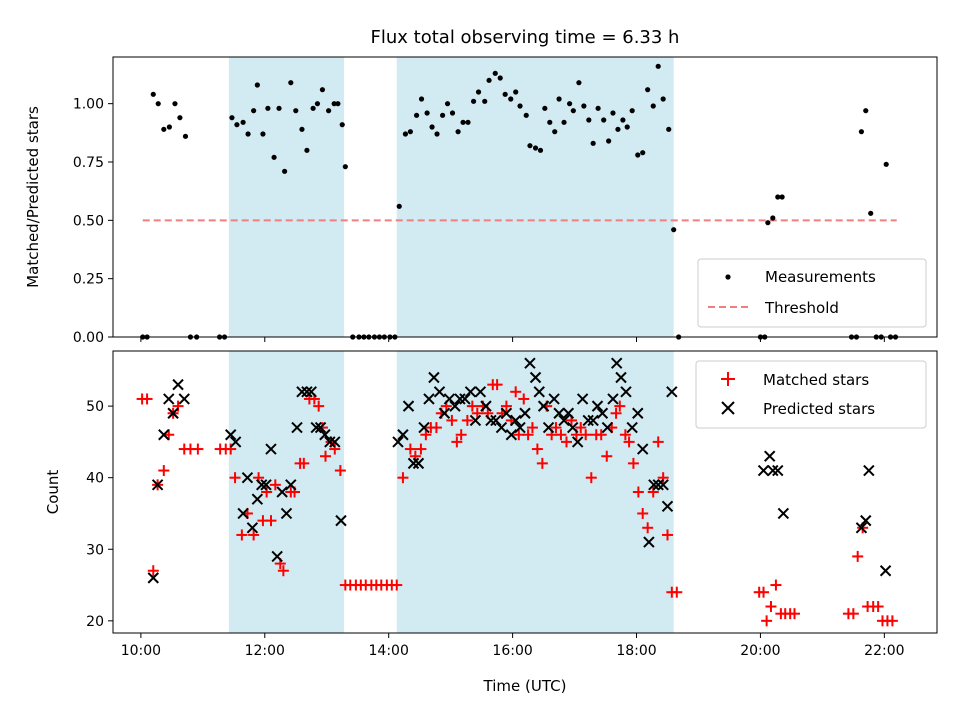  Describe the element at coordinates (95, 622) in the screenshot. I see `y-tick-label: 20` at that location.